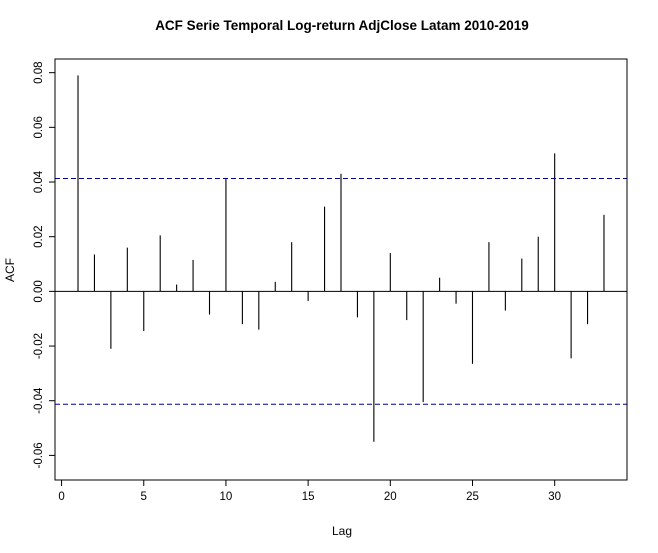 This screenshot has width=658, height=553. What do you see at coordinates (10, 270) in the screenshot?
I see `y-axis-label: ACF` at bounding box center [10, 270].